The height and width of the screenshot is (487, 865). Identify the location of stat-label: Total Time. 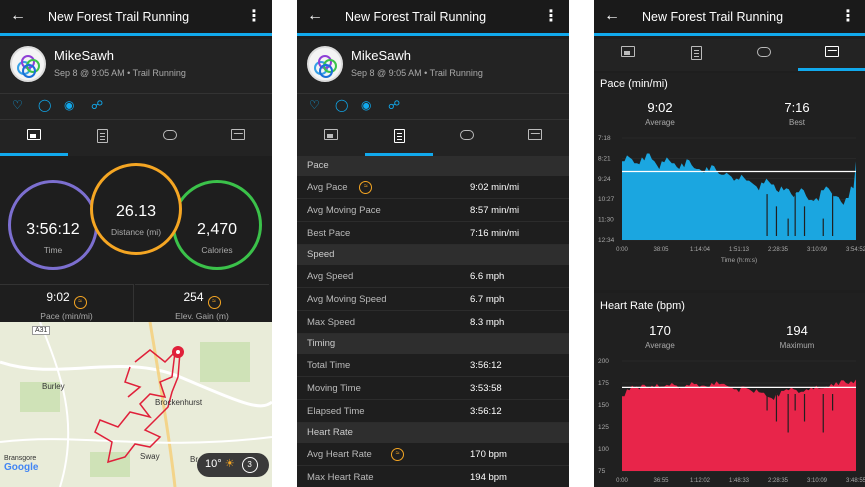
(329, 365).